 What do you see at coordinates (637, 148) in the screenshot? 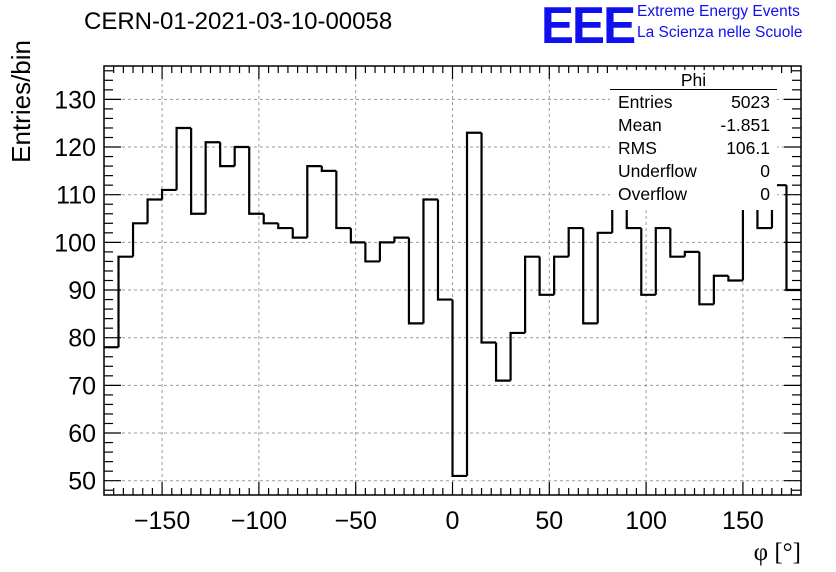
I see `stats-key: RMS` at bounding box center [637, 148].